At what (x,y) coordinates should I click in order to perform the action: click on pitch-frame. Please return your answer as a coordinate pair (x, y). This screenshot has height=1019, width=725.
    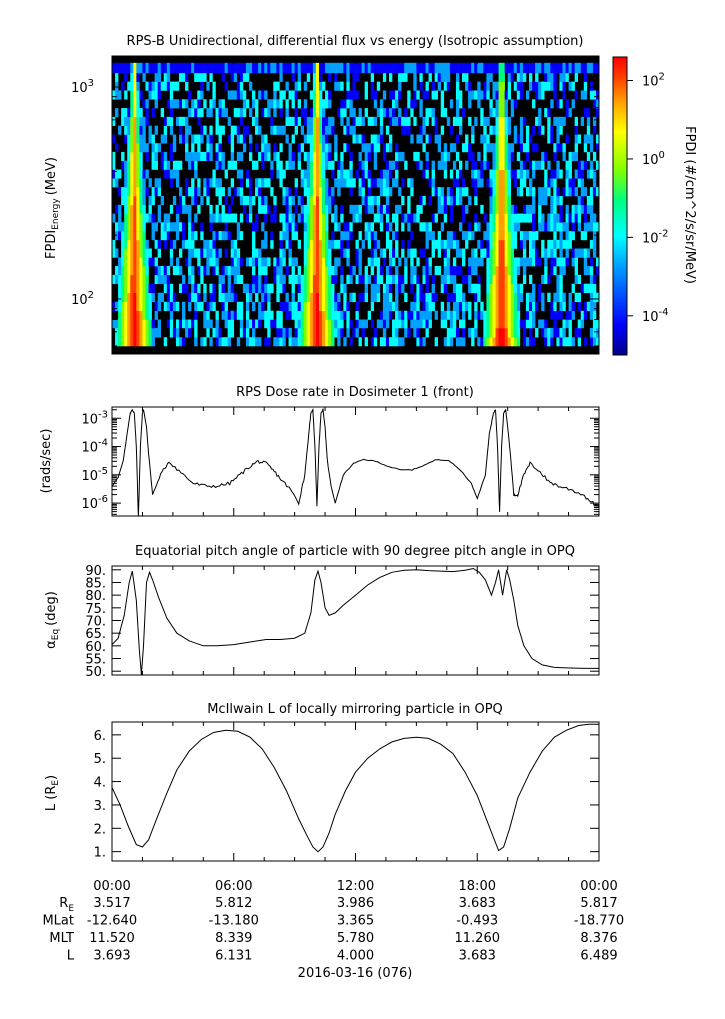
    Looking at the image, I should click on (355, 620).